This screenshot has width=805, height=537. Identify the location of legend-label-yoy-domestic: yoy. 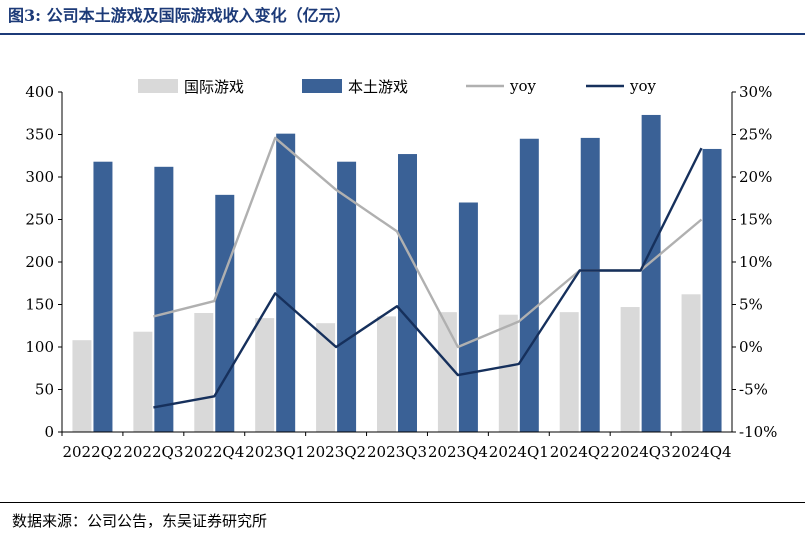
(643, 86).